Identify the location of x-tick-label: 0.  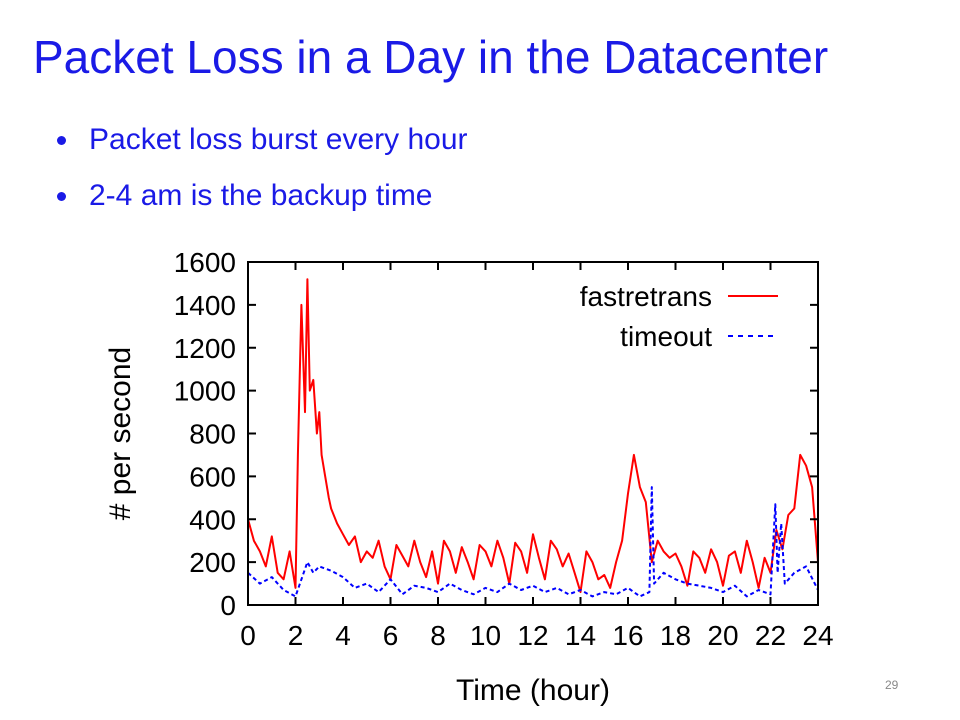
(248, 635).